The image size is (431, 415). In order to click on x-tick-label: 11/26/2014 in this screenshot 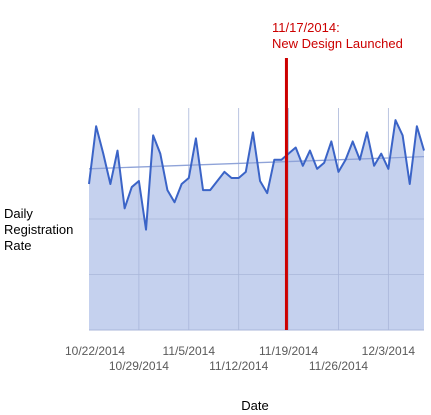, I will do `click(338, 366)`.